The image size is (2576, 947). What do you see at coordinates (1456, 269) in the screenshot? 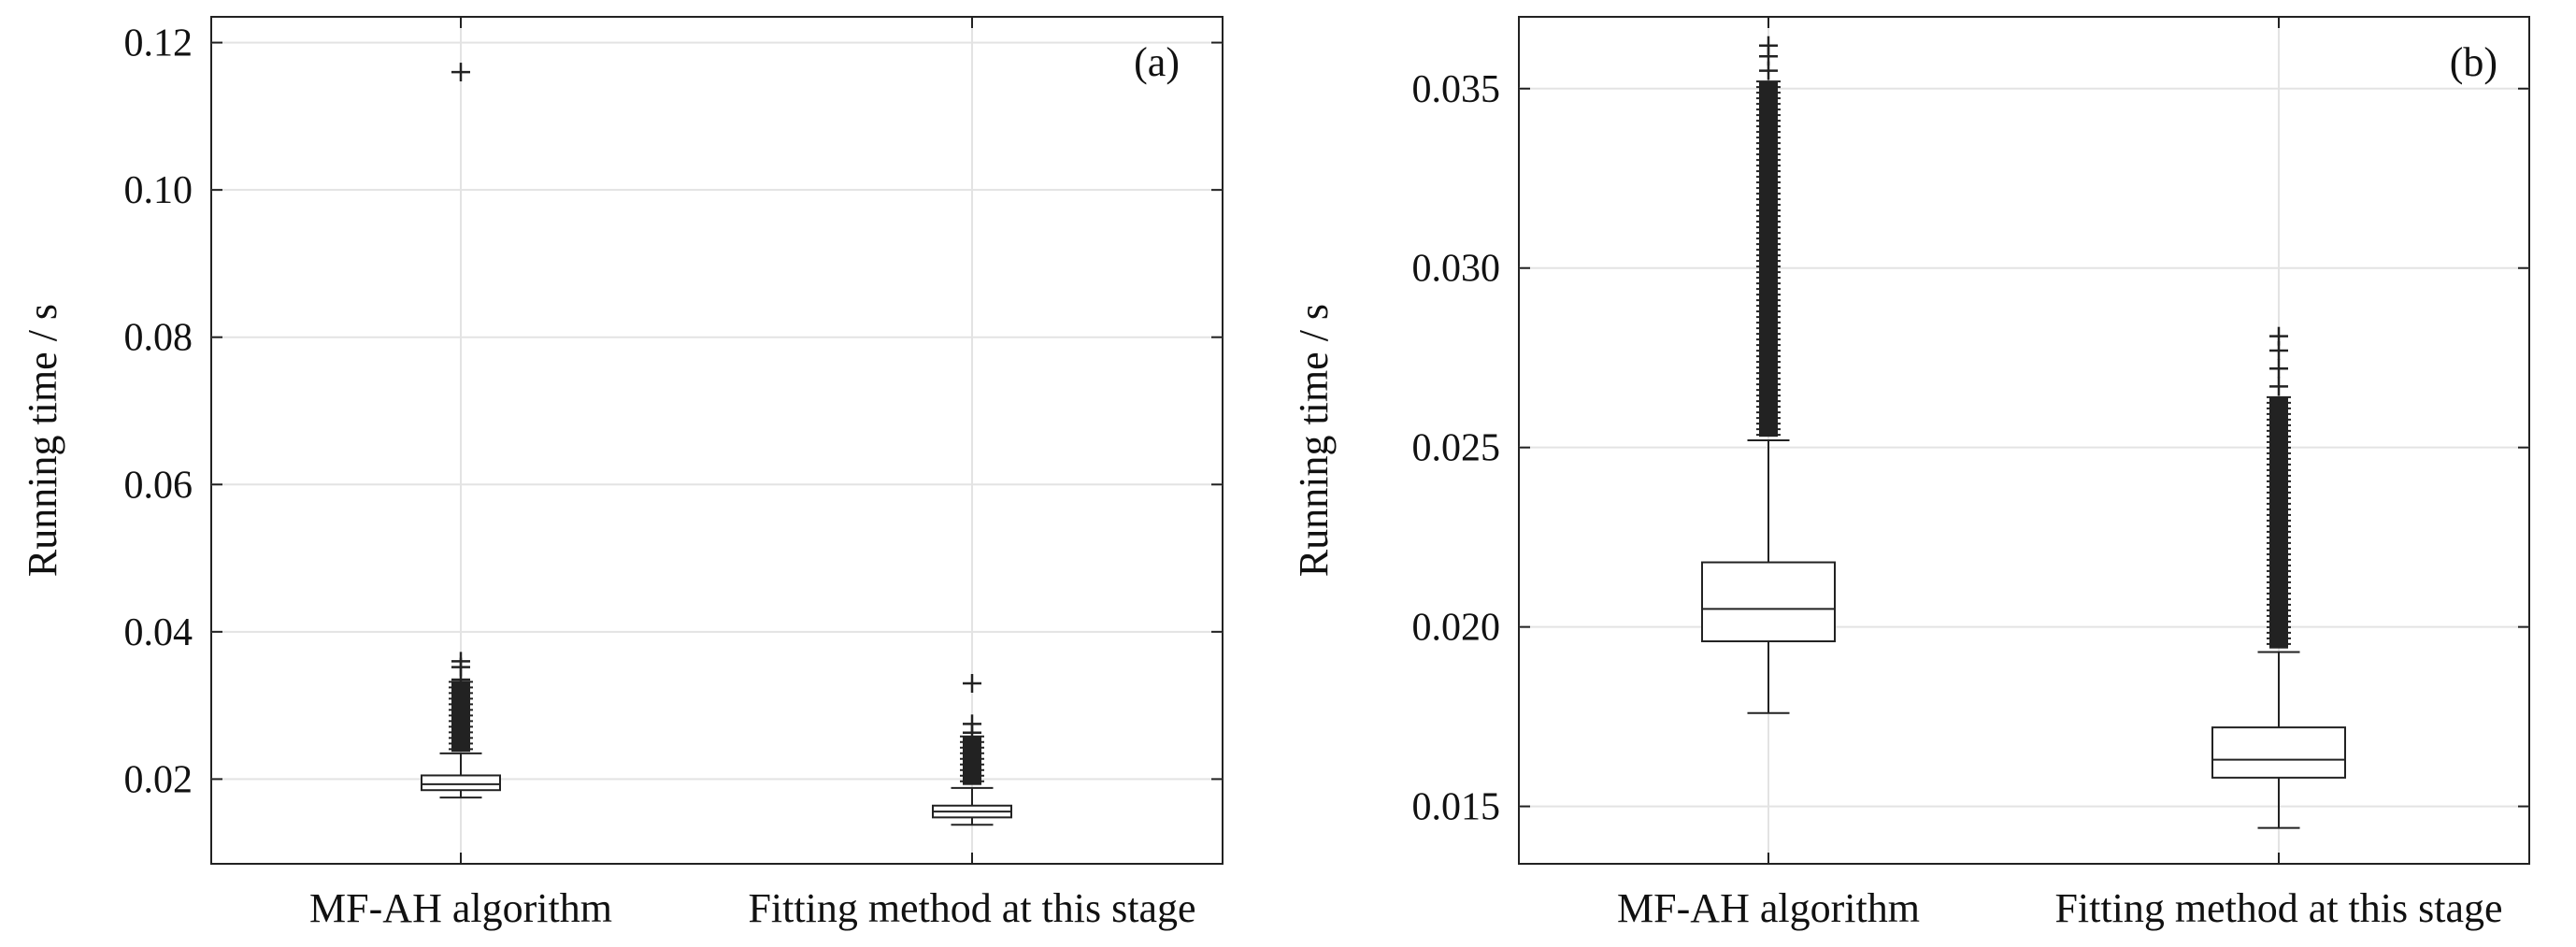
I see `y-tick-label: 0.030` at bounding box center [1456, 269].